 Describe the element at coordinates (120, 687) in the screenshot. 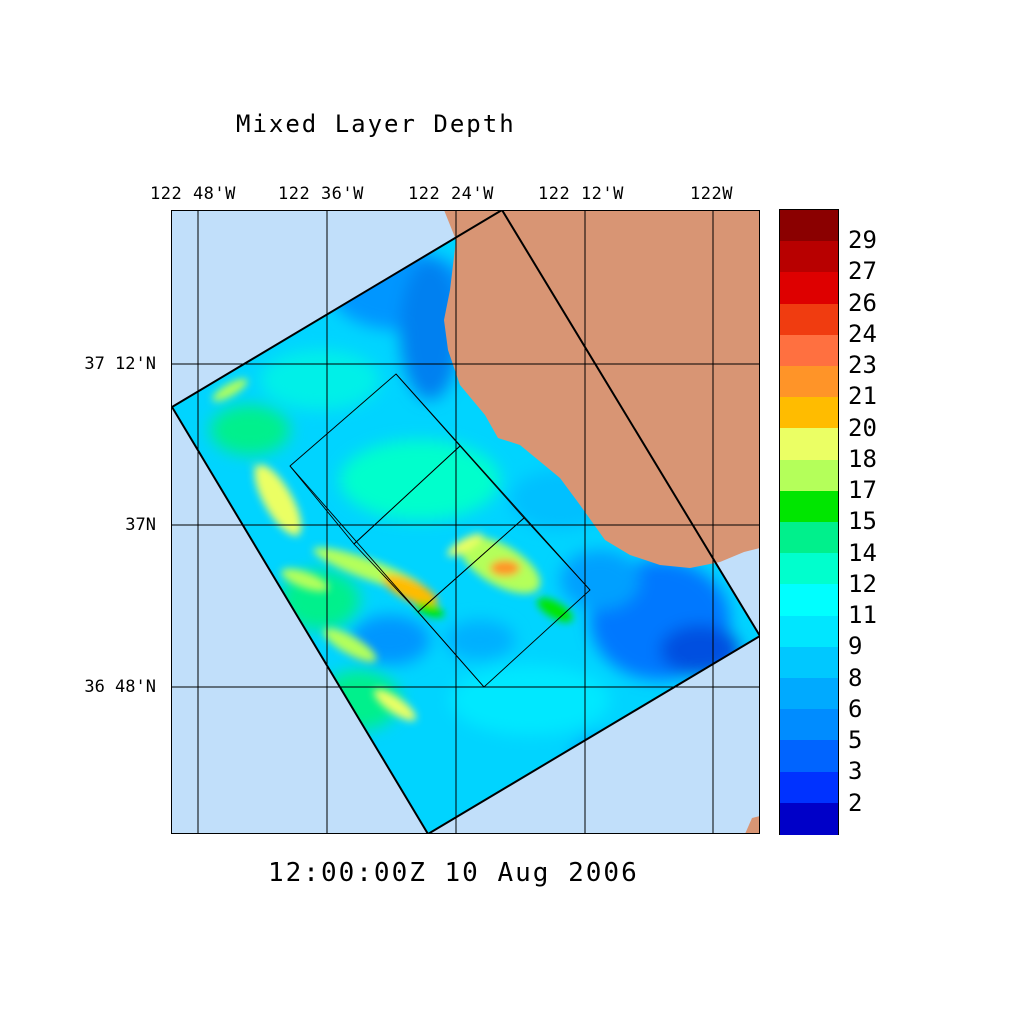

I see `latitude-label-3: 36 48'N` at that location.